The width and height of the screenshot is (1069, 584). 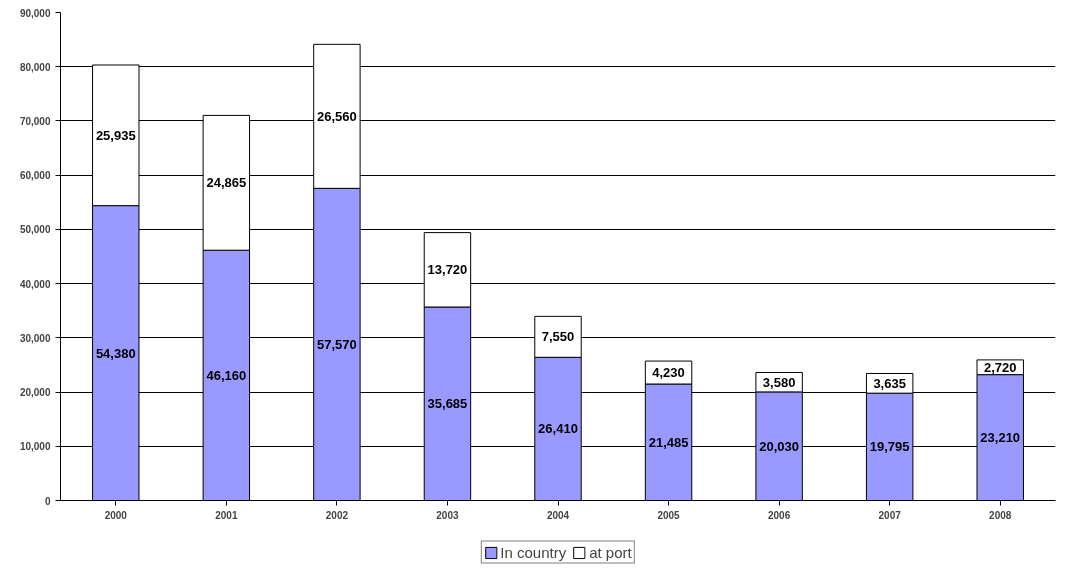 What do you see at coordinates (558, 429) in the screenshot?
I see `data-label: 26,410` at bounding box center [558, 429].